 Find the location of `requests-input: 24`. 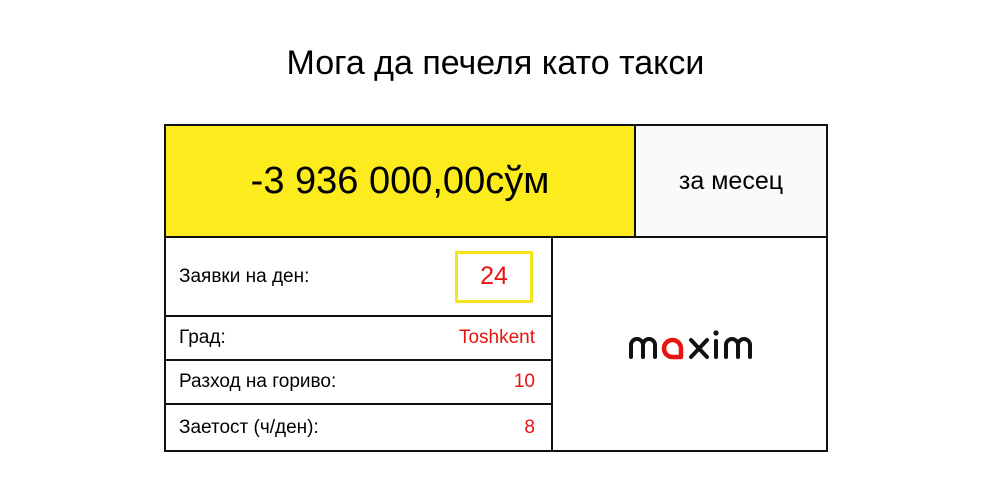

requests-input: 24 is located at coordinates (494, 276).